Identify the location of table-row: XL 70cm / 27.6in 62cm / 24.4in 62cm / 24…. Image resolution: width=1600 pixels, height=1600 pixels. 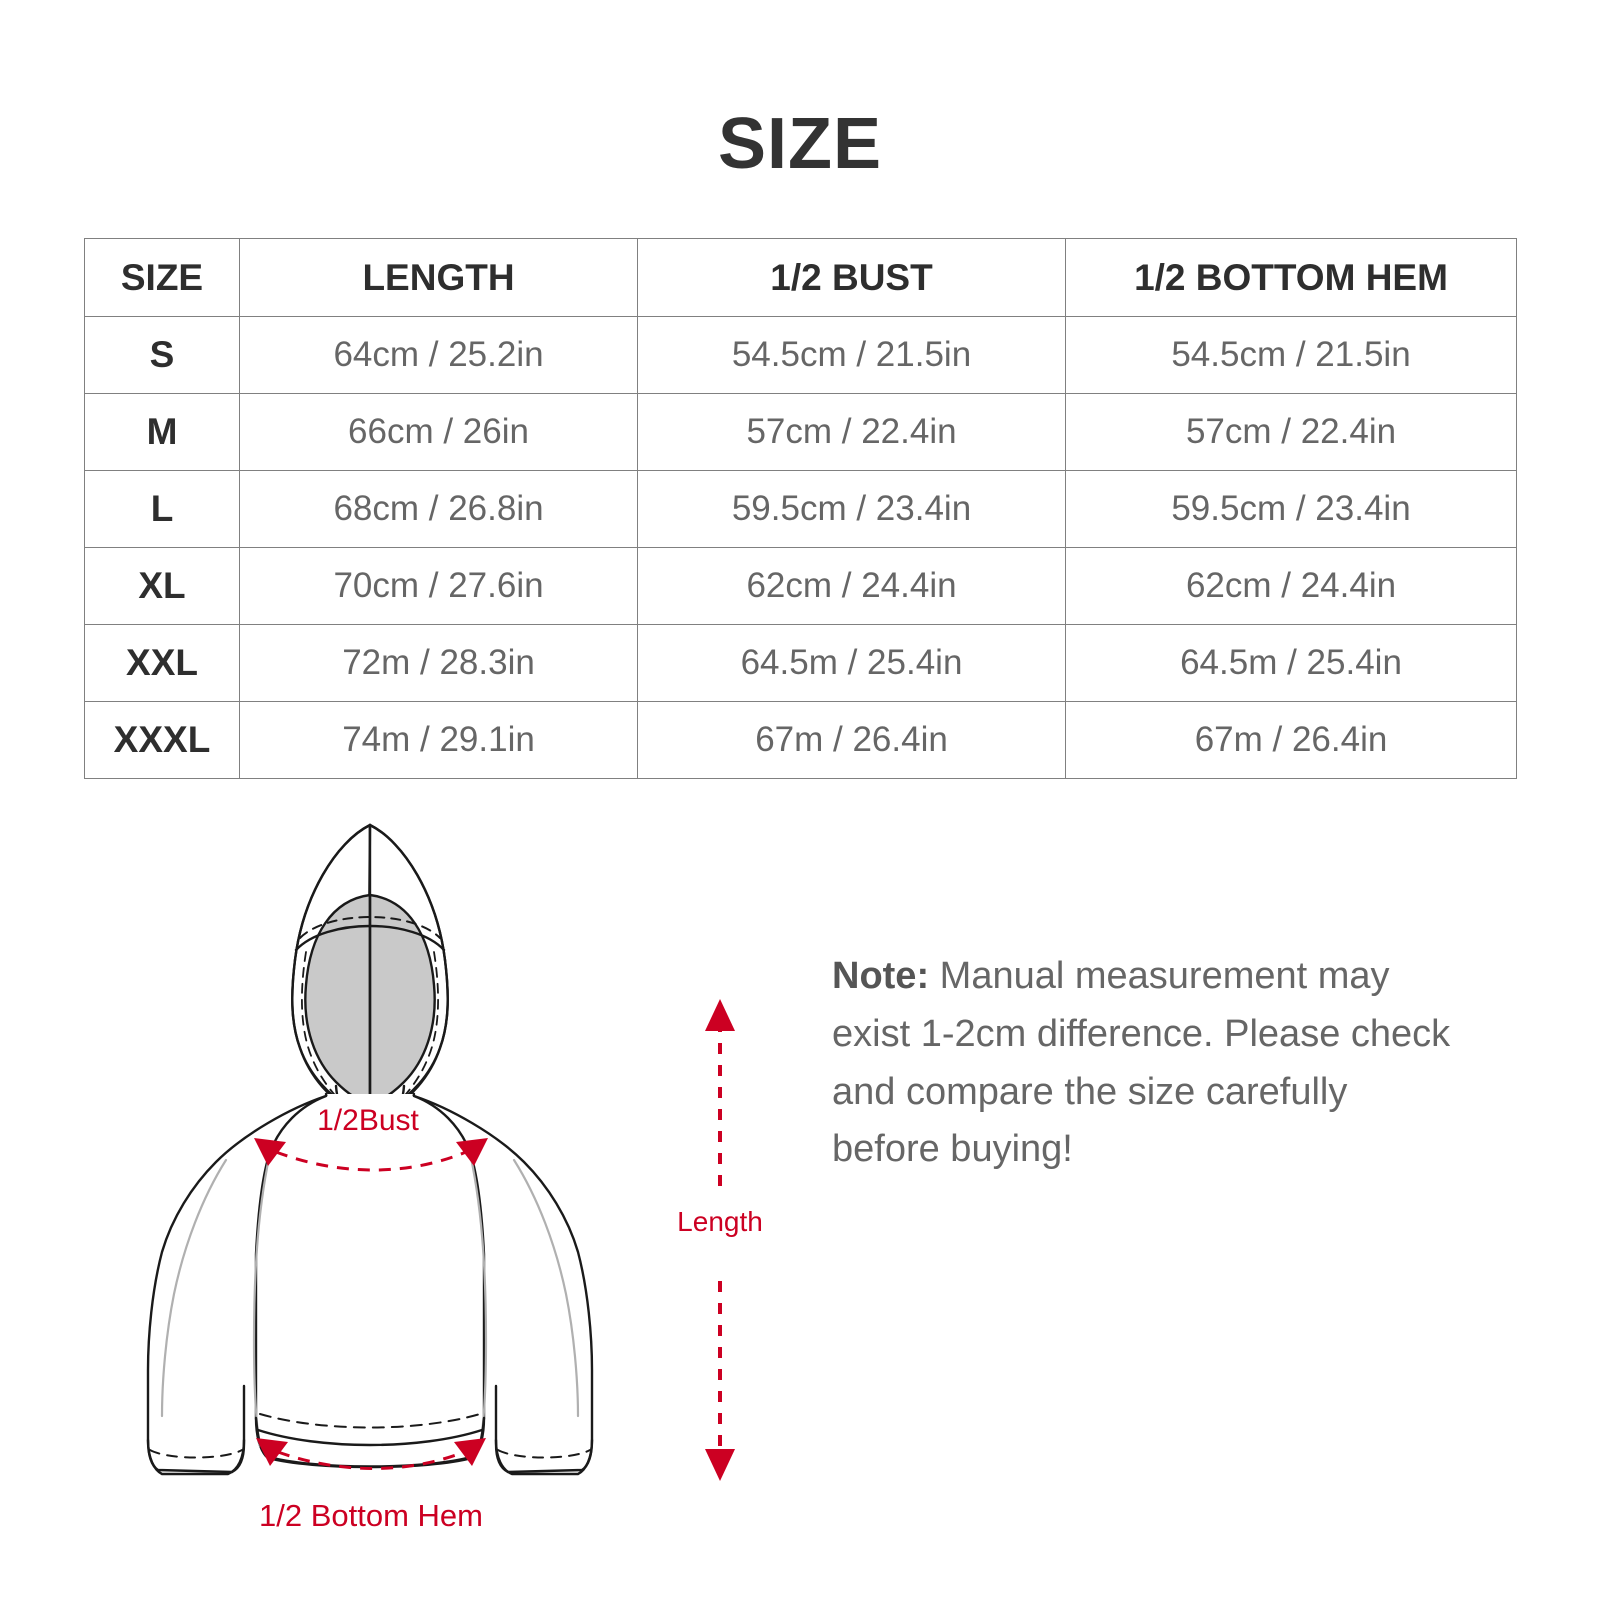
(800, 586).